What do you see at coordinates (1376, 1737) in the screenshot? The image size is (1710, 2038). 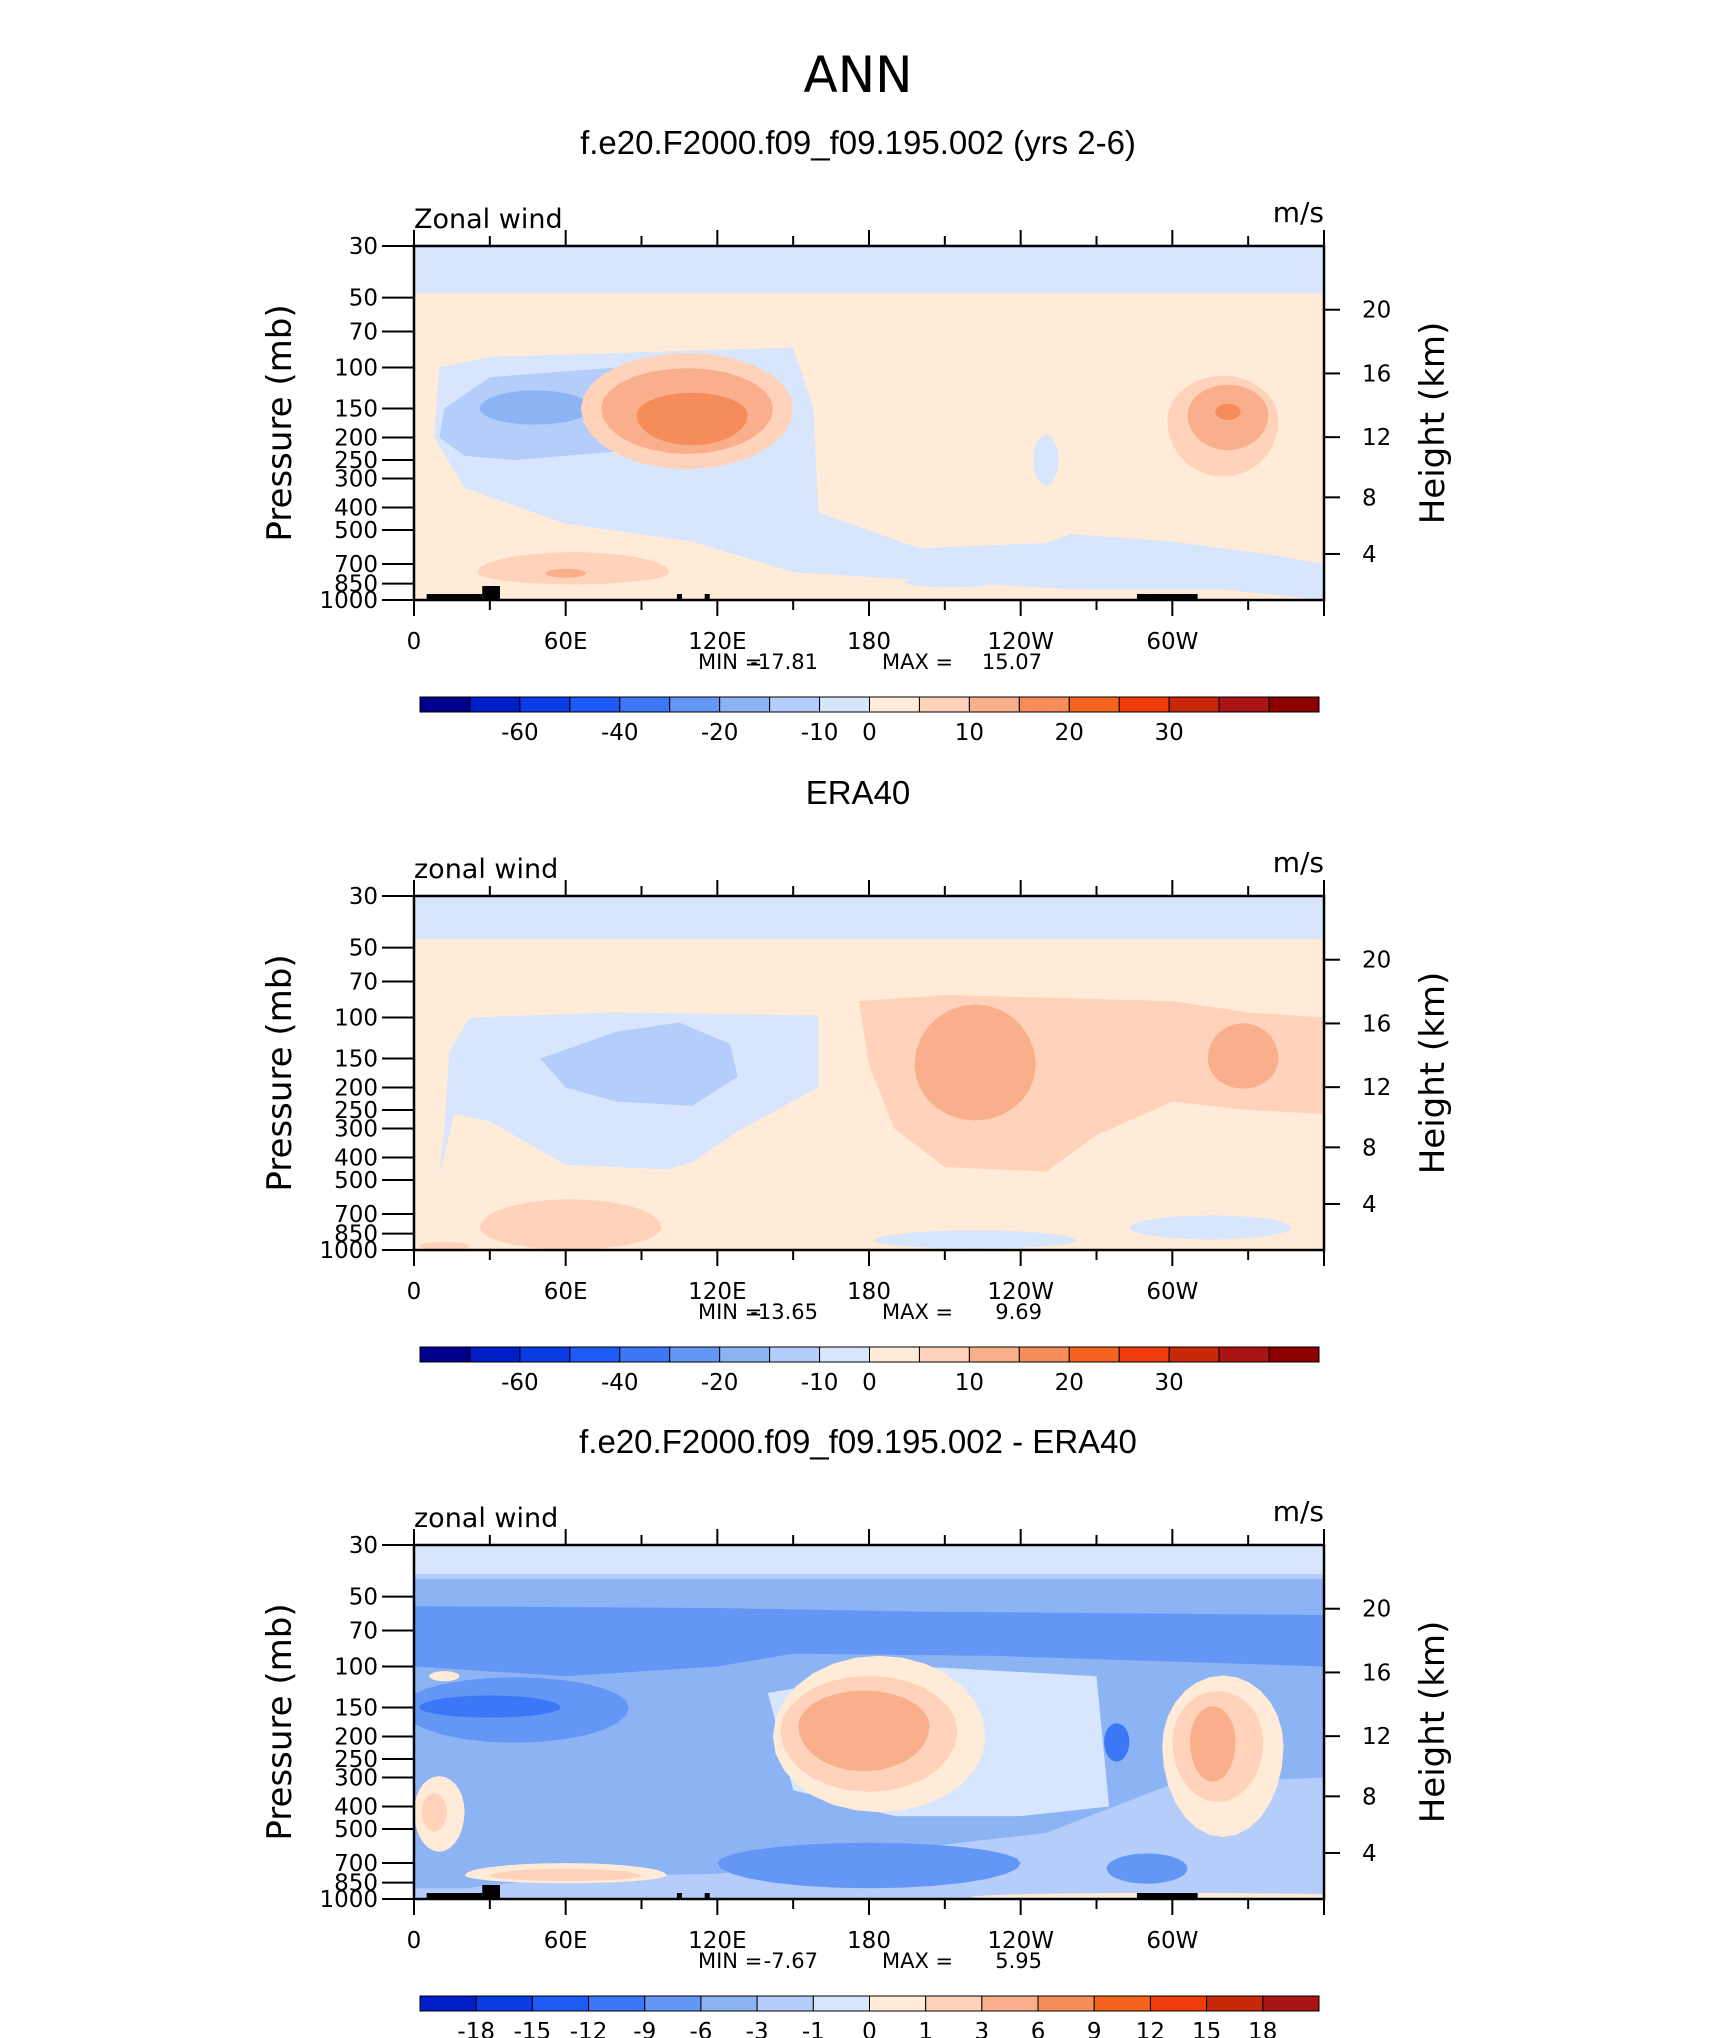 I see `height-tick-label: 12` at bounding box center [1376, 1737].